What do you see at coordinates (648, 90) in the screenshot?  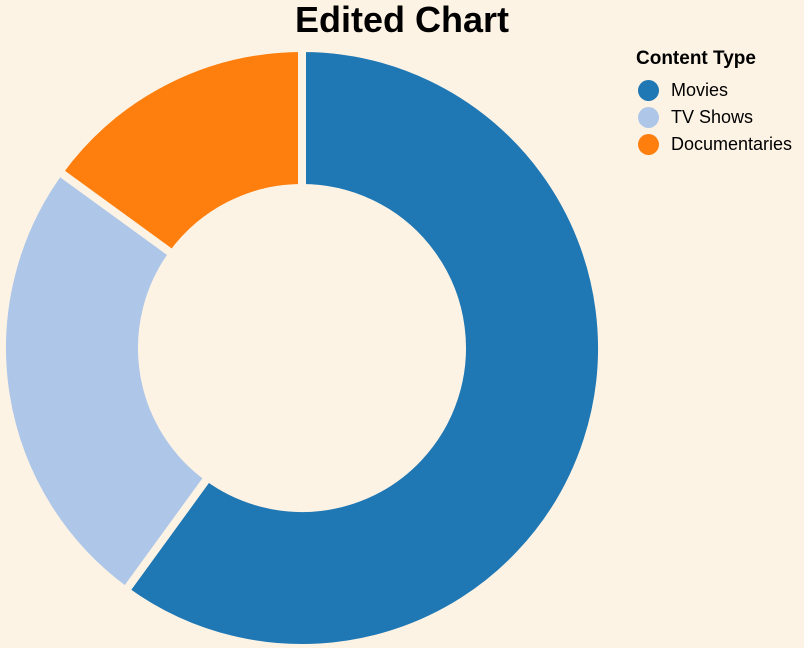 I see `legend-swatch-movies` at bounding box center [648, 90].